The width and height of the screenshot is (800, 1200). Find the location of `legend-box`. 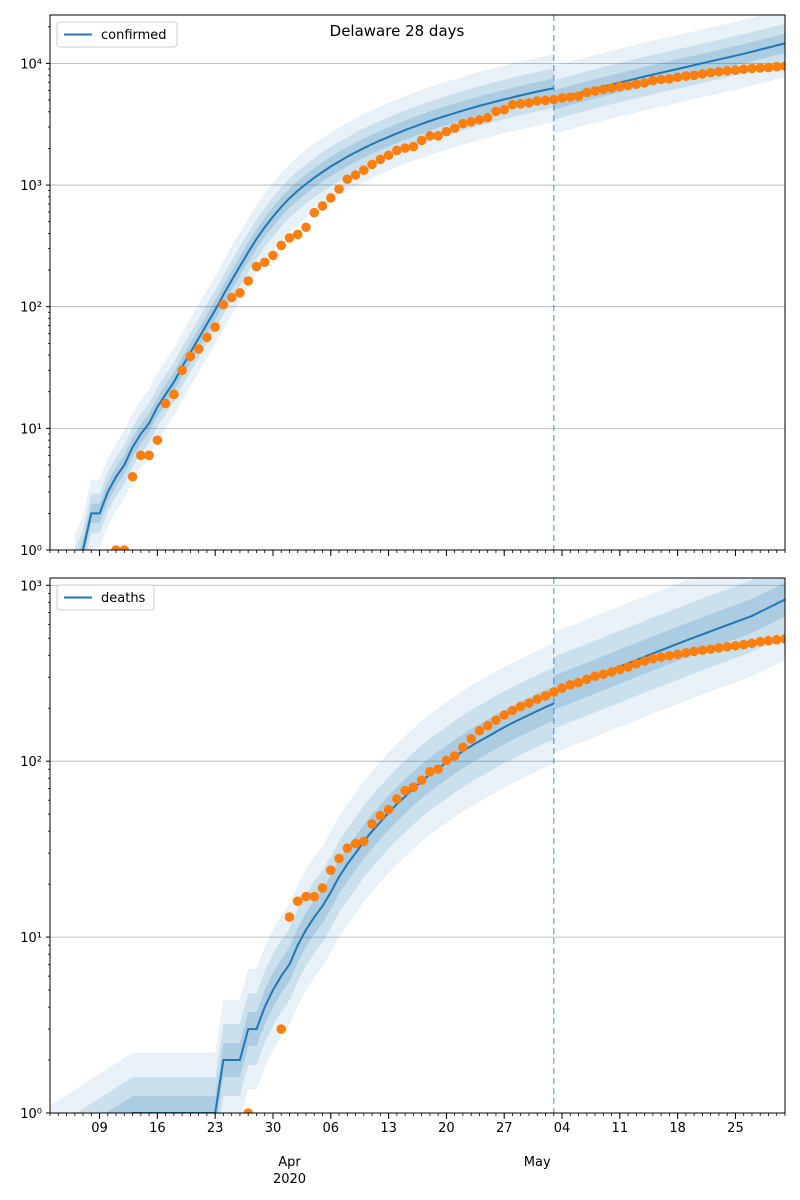

legend-box is located at coordinates (105, 597).